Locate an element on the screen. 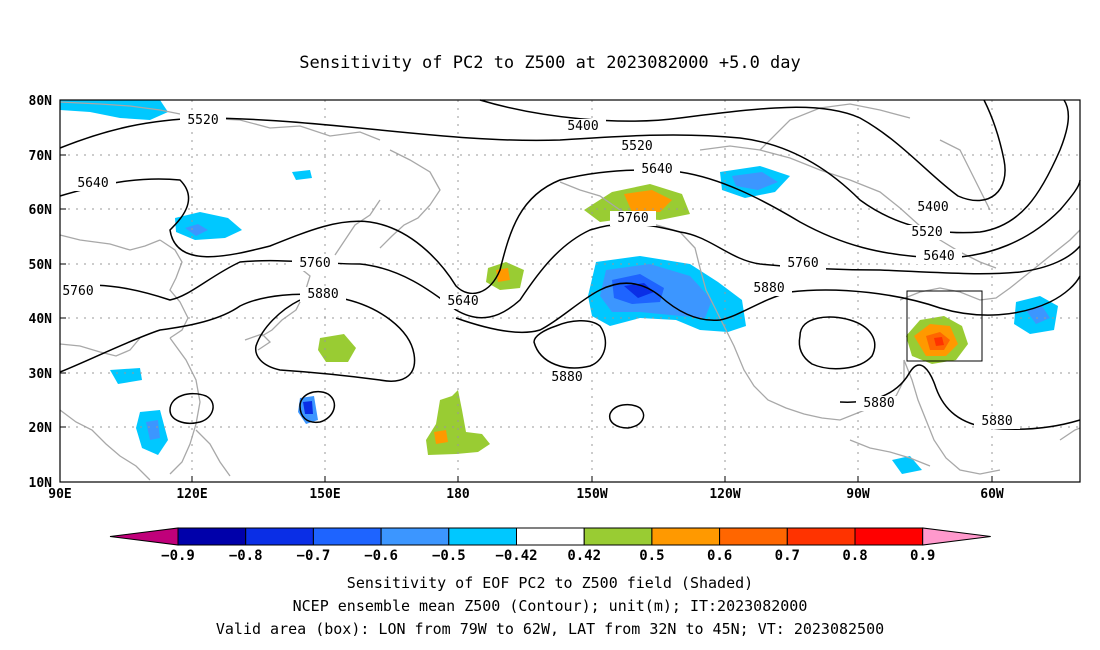  shade-negative-pacific-deep is located at coordinates (639, 290).